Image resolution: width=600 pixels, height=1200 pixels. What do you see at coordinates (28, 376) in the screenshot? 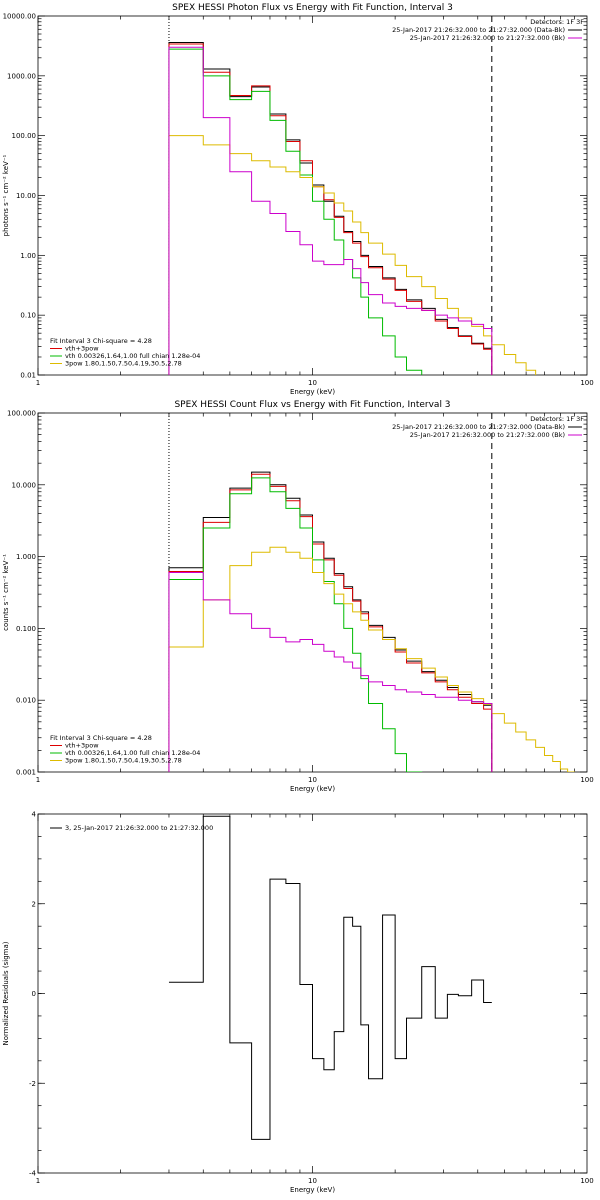
I see `y-tick-label: 0.01` at bounding box center [28, 376].